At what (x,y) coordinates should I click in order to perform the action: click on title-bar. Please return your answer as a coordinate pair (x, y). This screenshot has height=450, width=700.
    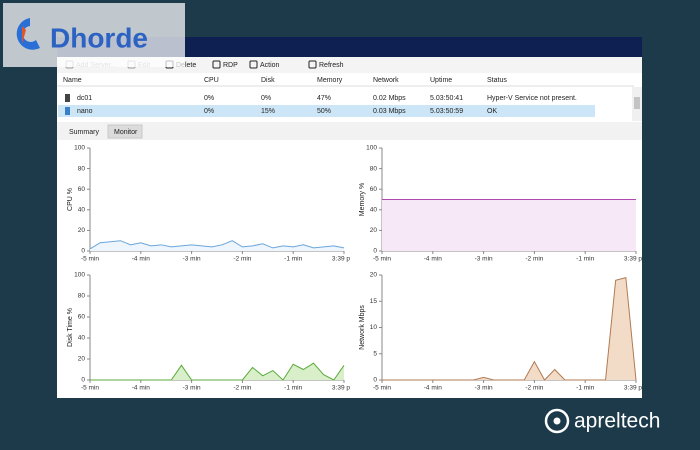
    Looking at the image, I should click on (349, 47).